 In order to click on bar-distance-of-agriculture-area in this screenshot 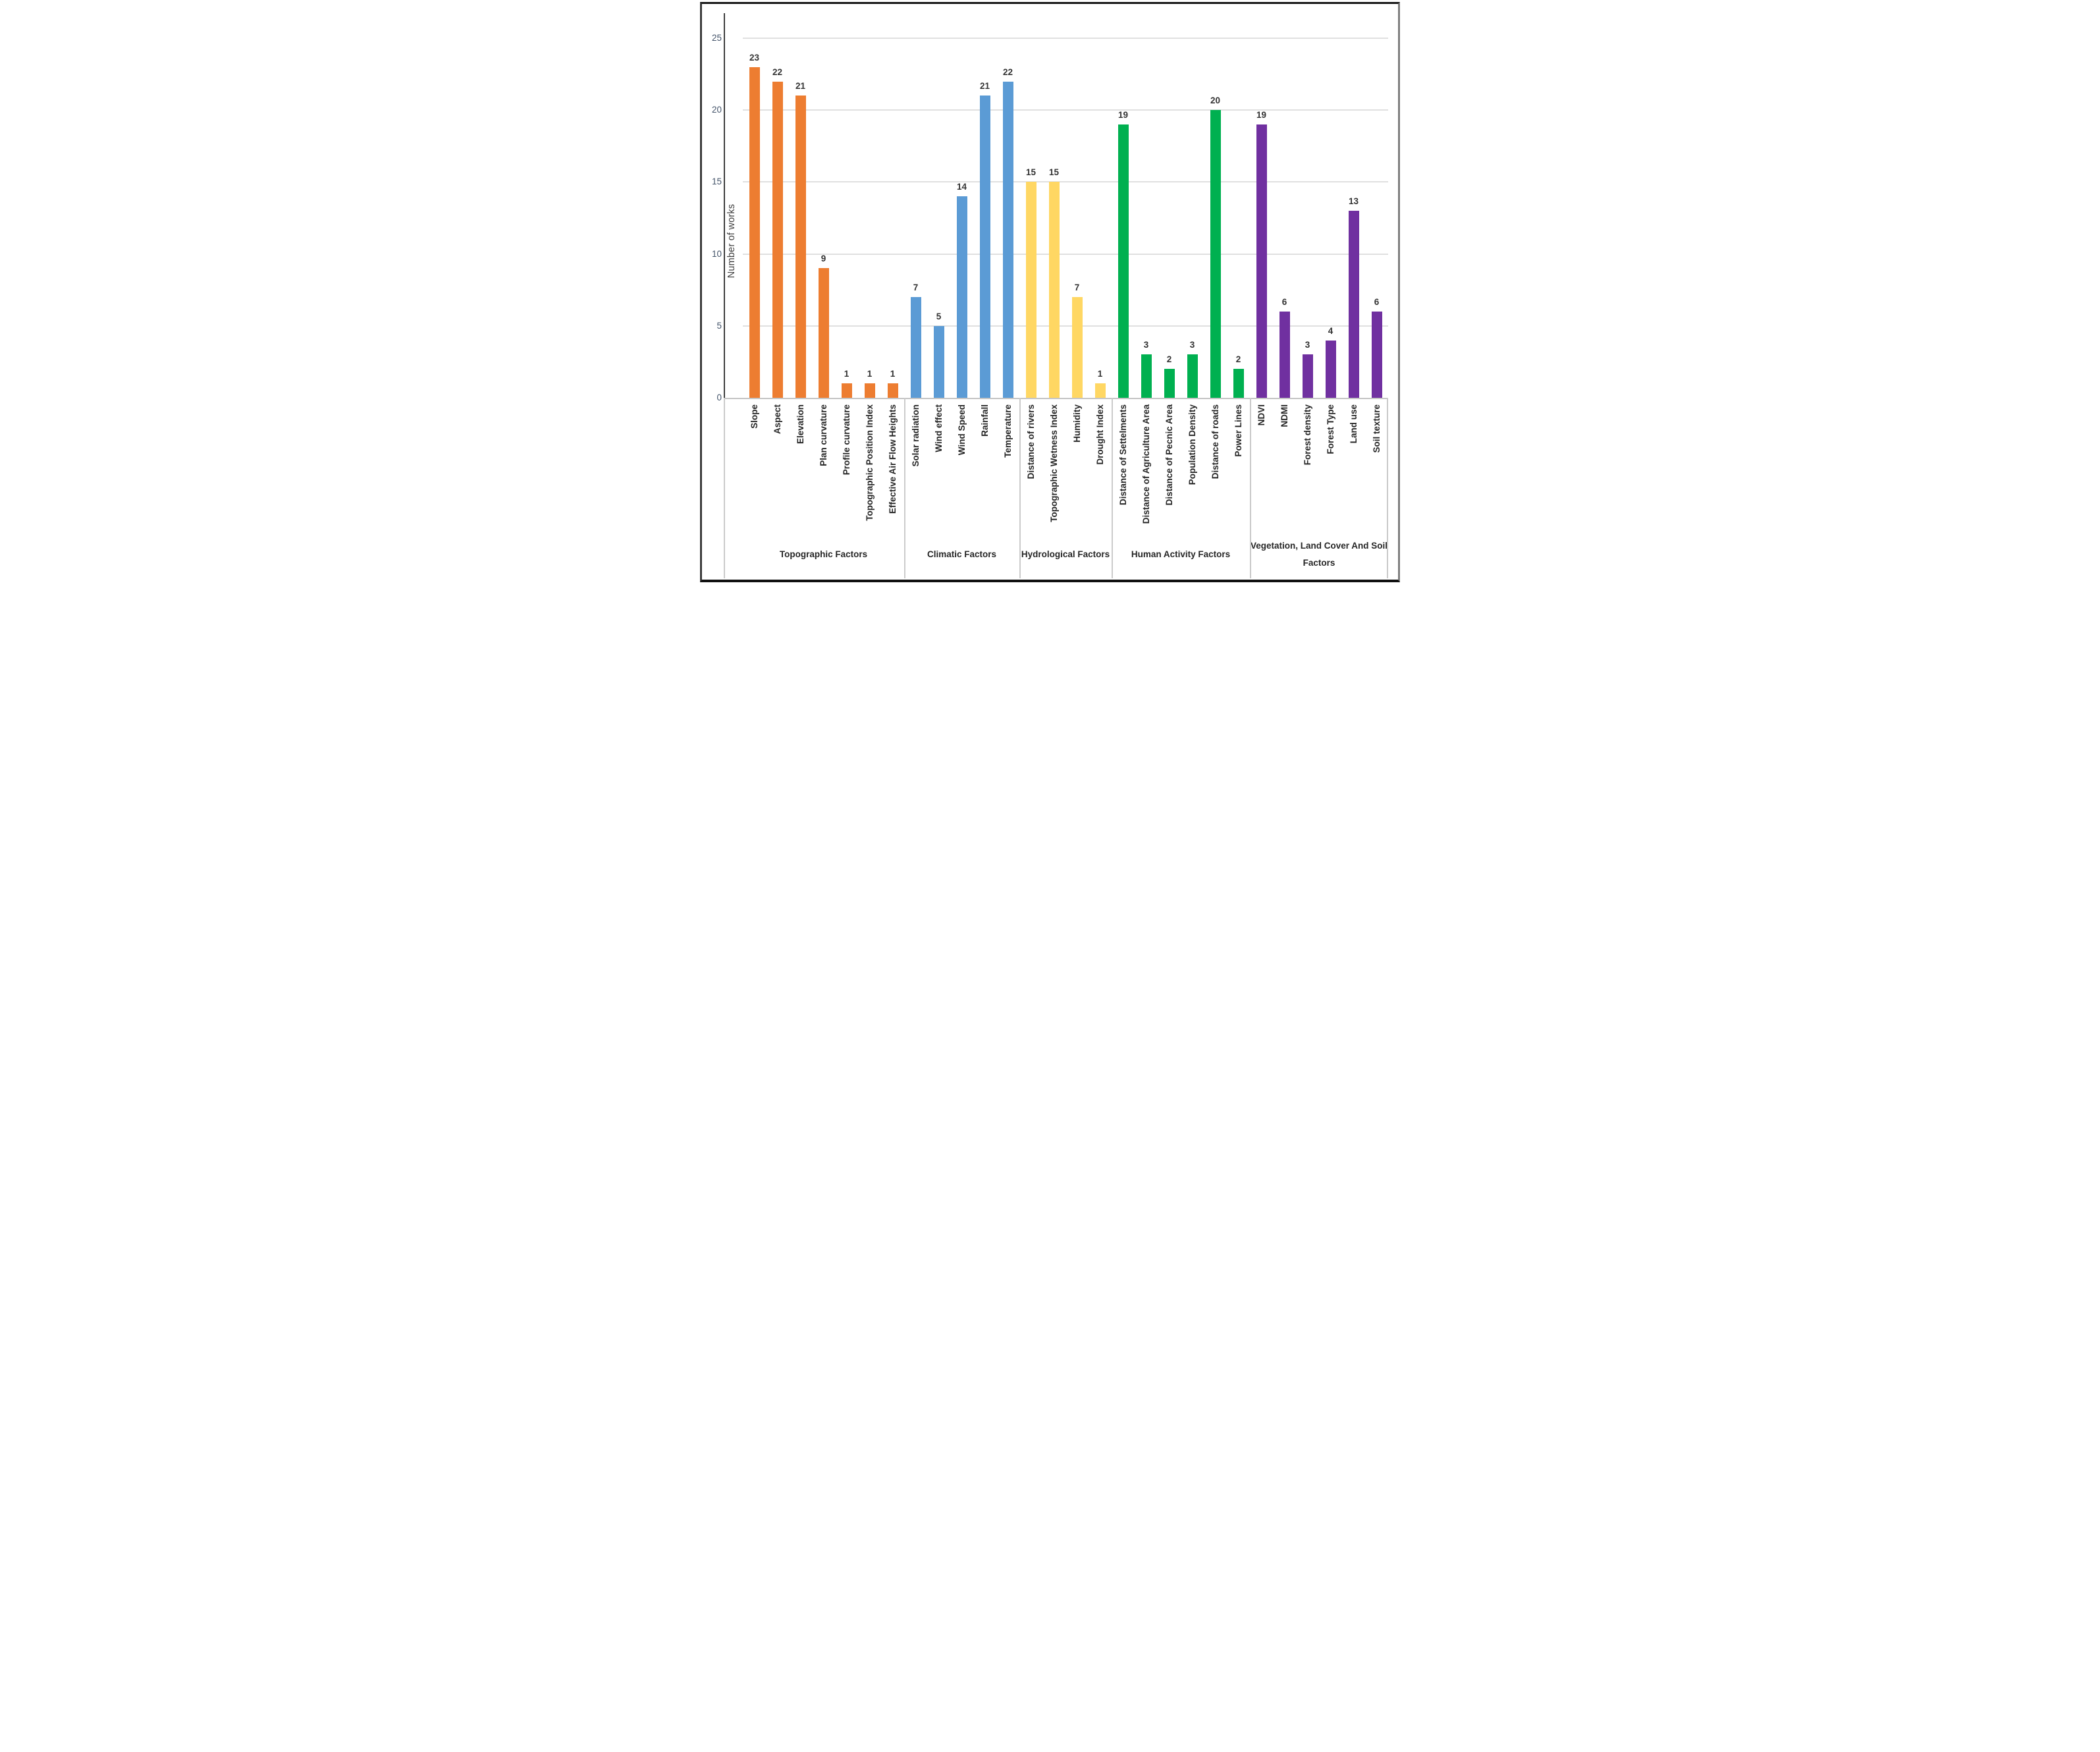, I will do `click(1146, 376)`.